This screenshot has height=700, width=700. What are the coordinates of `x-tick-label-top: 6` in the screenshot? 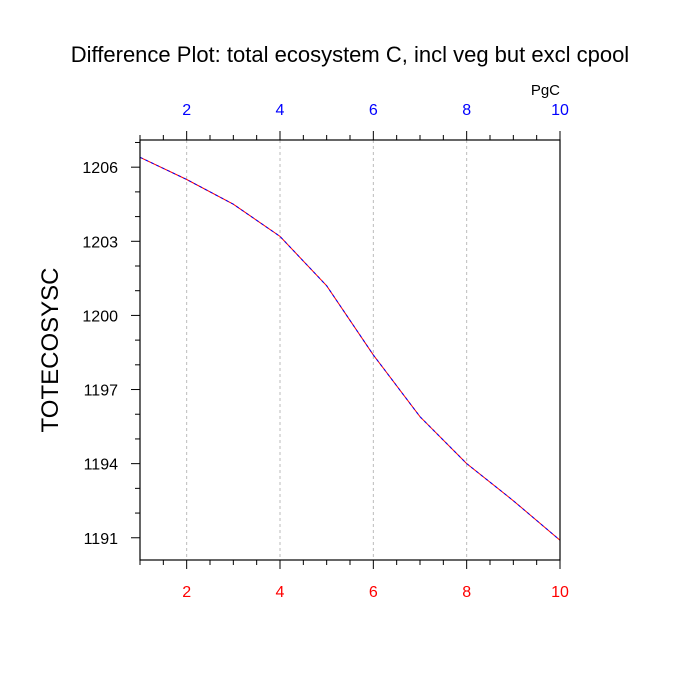 It's located at (373, 110).